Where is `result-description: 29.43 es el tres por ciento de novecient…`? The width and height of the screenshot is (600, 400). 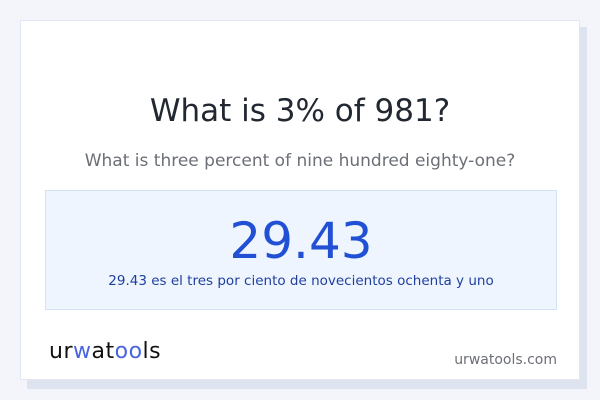
result-description: 29.43 es el tres por ciento de novecient… is located at coordinates (301, 281).